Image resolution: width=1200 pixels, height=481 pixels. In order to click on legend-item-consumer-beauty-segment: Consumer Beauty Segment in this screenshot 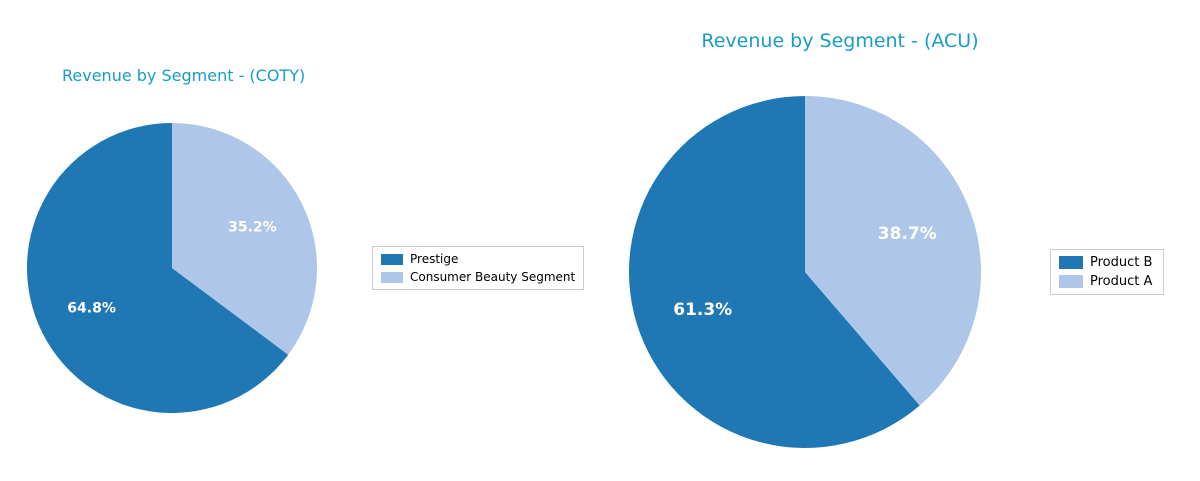, I will do `click(478, 277)`.